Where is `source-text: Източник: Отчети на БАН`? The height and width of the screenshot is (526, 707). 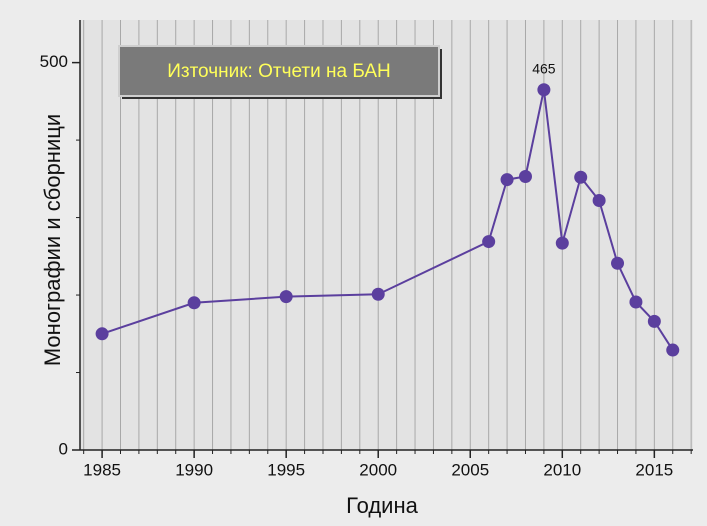 source-text: Източник: Отчети на БАН is located at coordinates (279, 71).